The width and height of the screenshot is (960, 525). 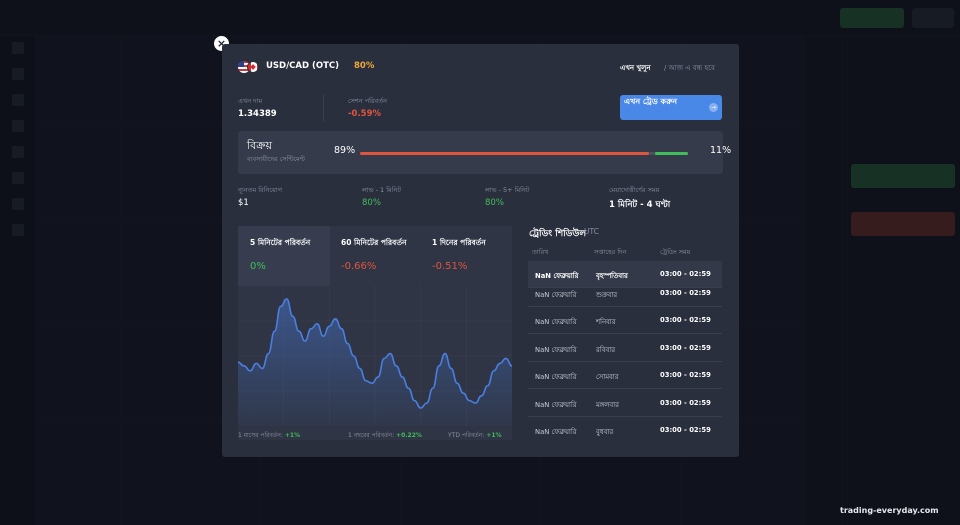 I want to click on expiry-label: মেয়াদোত্তীর্ণের সময়, so click(x=634, y=190).